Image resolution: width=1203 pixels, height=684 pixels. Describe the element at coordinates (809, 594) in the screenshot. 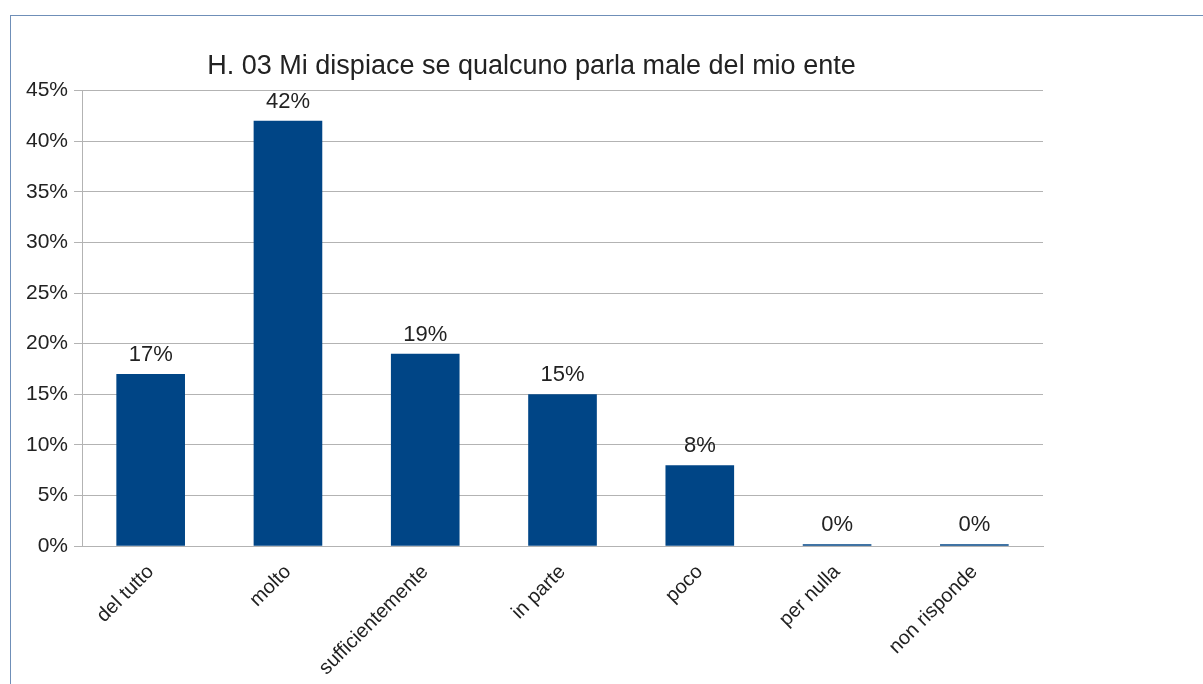

I see `x-tick-label: per nulla` at that location.